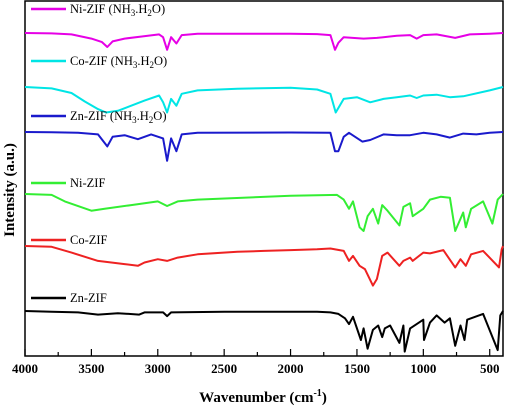  What do you see at coordinates (255, 368) in the screenshot?
I see `x-tick-labels: 4000 3500 3000 2500 2000 1500 1000 500` at bounding box center [255, 368].